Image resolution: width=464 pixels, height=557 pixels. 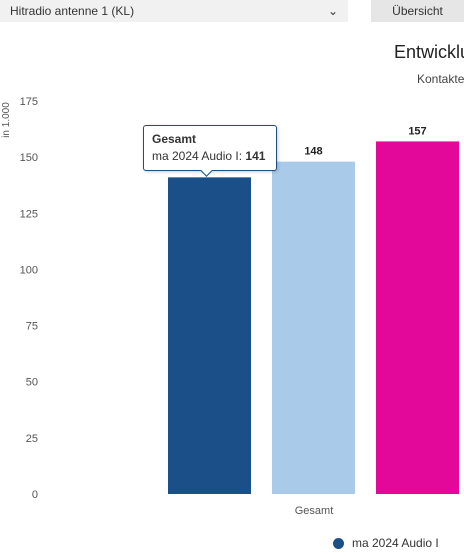 What do you see at coordinates (174, 11) in the screenshot?
I see `station-select: Hitradio antenne 1 (KL) ⌄` at bounding box center [174, 11].